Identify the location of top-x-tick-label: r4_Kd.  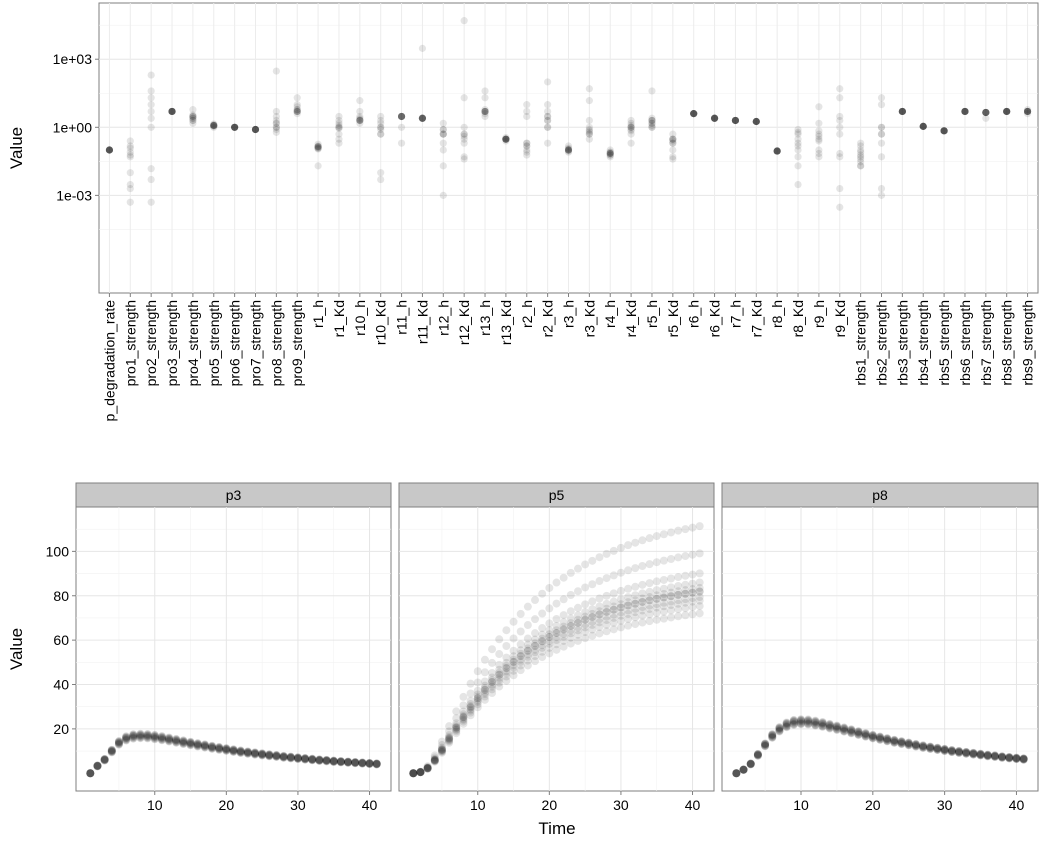
(631, 318).